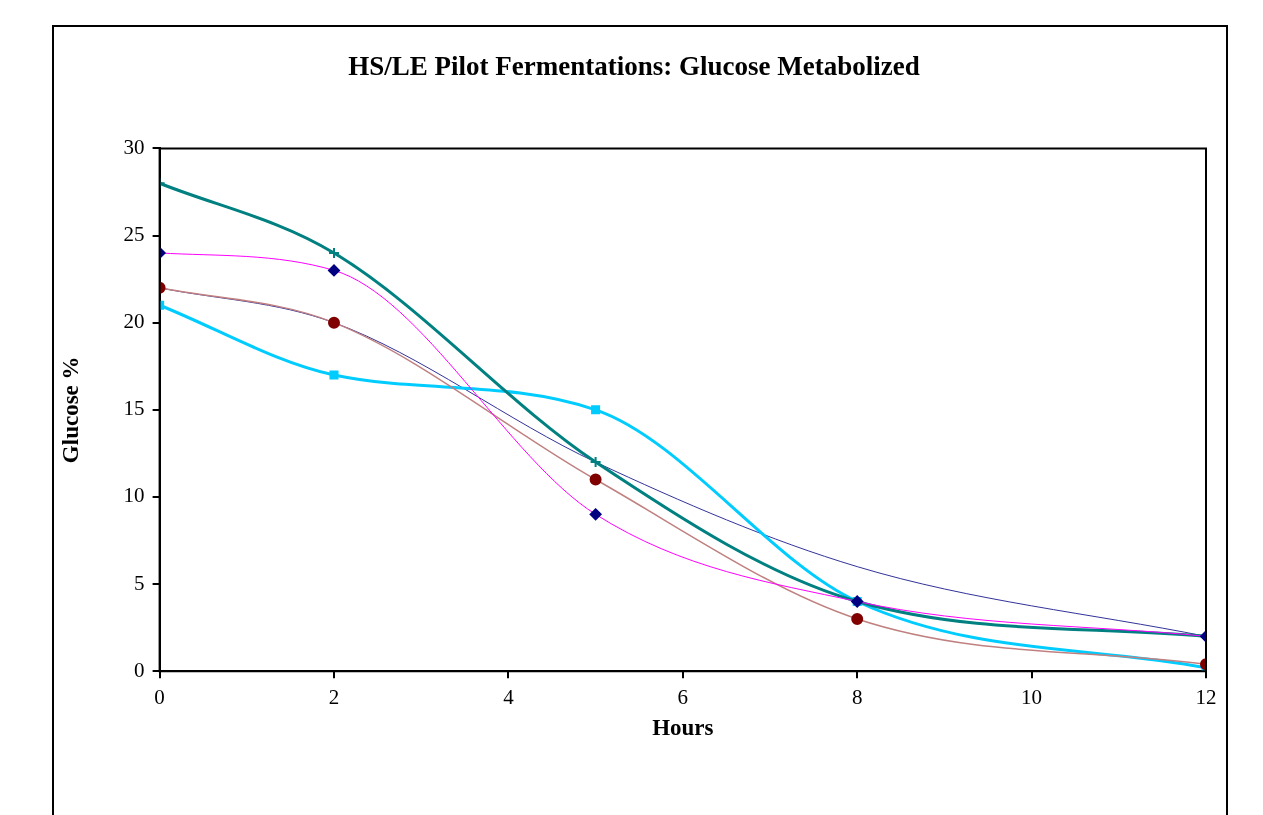 The width and height of the screenshot is (1263, 815). What do you see at coordinates (134, 495) in the screenshot?
I see `y-tick-label: 10` at bounding box center [134, 495].